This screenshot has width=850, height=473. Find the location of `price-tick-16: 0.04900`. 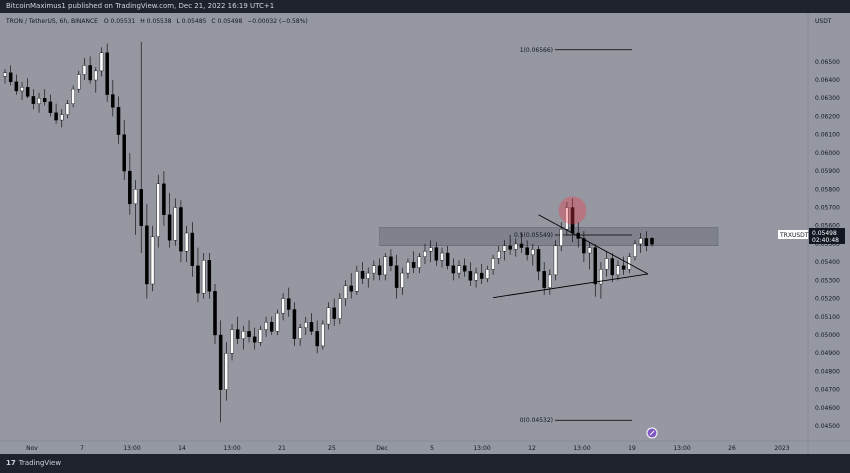

price-tick-16: 0.04900 is located at coordinates (827, 353).